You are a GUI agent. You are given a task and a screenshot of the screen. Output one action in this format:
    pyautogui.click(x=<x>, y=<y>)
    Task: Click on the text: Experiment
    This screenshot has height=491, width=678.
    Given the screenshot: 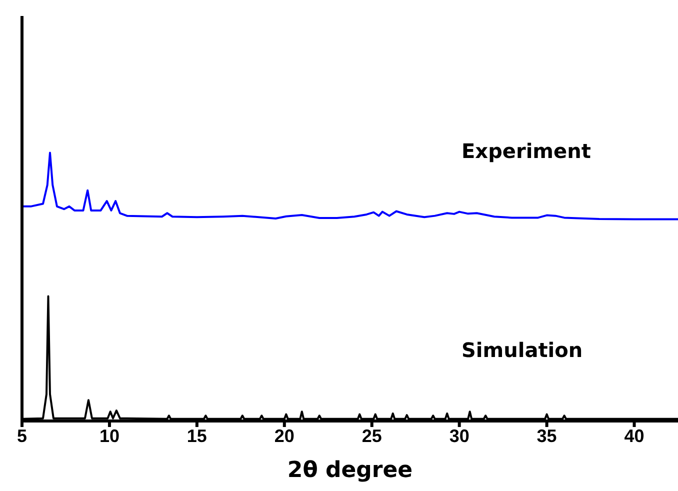 What is the action you would take?
    pyautogui.click(x=526, y=150)
    